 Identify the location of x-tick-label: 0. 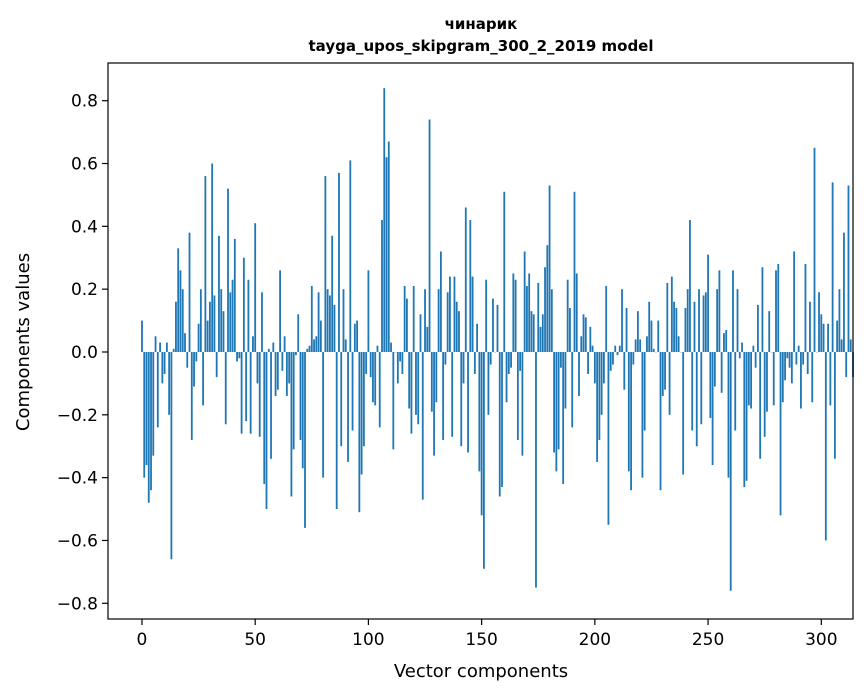
(142, 640).